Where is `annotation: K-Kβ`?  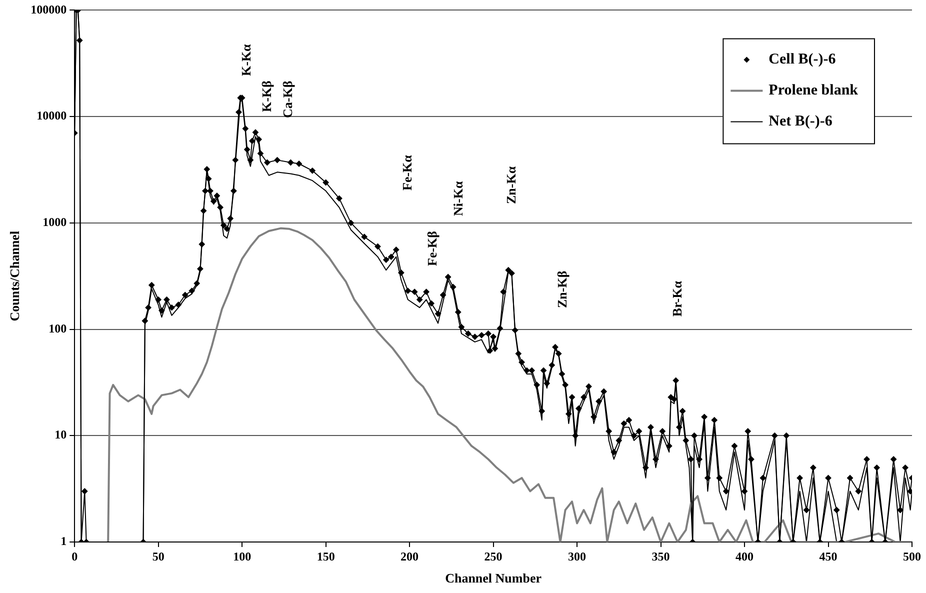 annotation: K-Kβ is located at coordinates (266, 96).